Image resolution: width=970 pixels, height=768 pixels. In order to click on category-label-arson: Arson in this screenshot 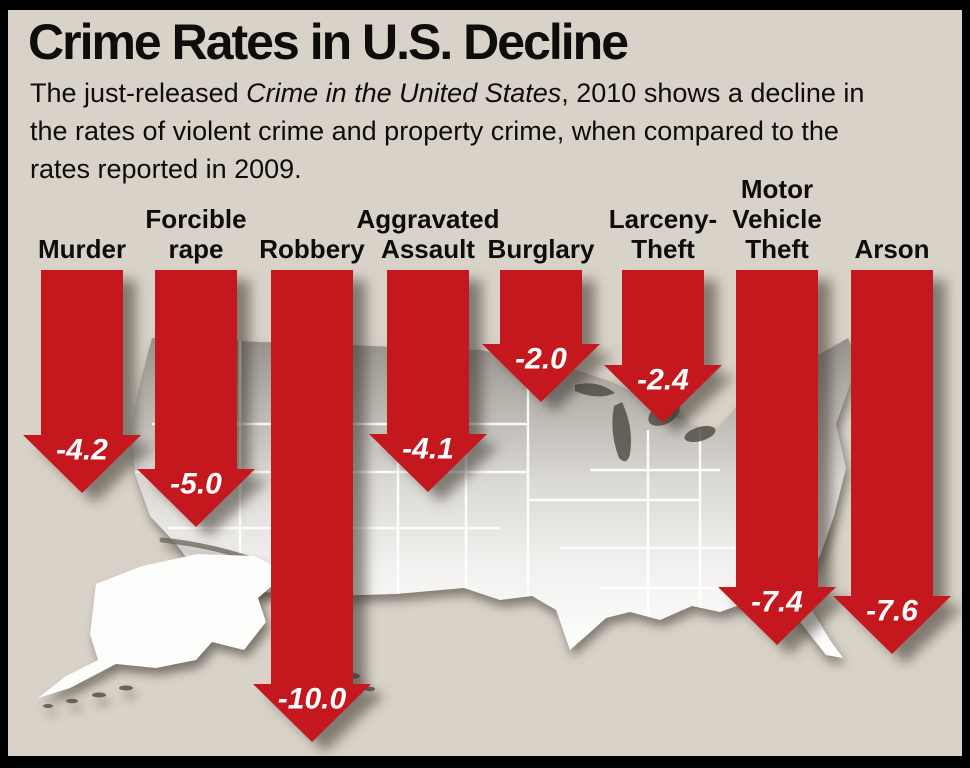, I will do `click(891, 249)`.